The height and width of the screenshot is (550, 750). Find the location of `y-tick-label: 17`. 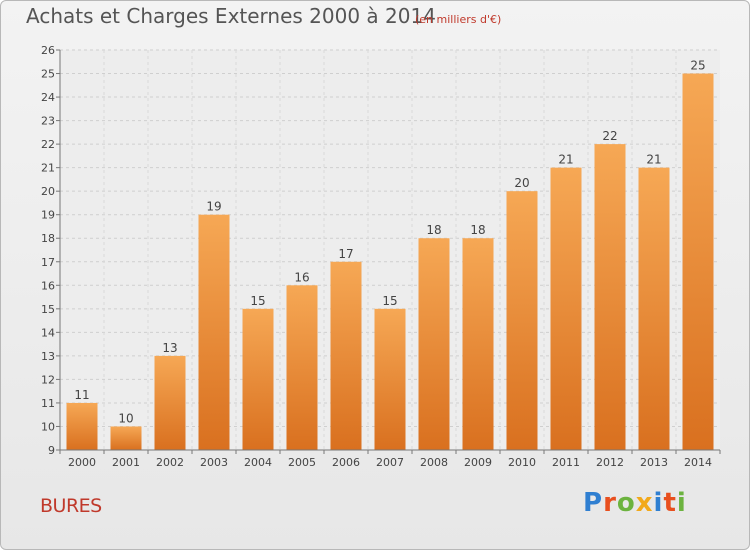

y-tick-label: 17 is located at coordinates (48, 262).